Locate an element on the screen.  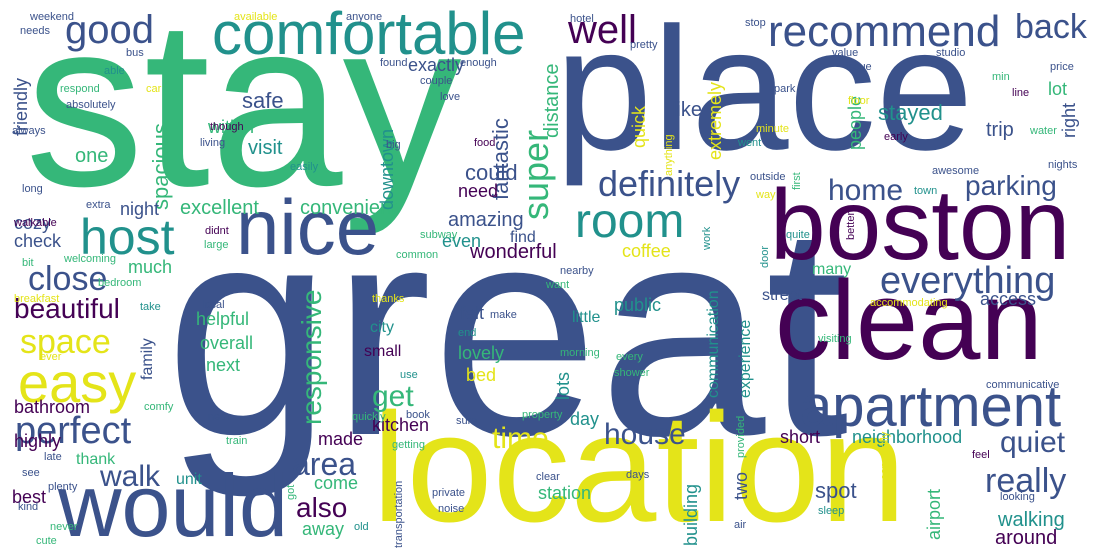
cloud-word: plenty is located at coordinates (63, 487).